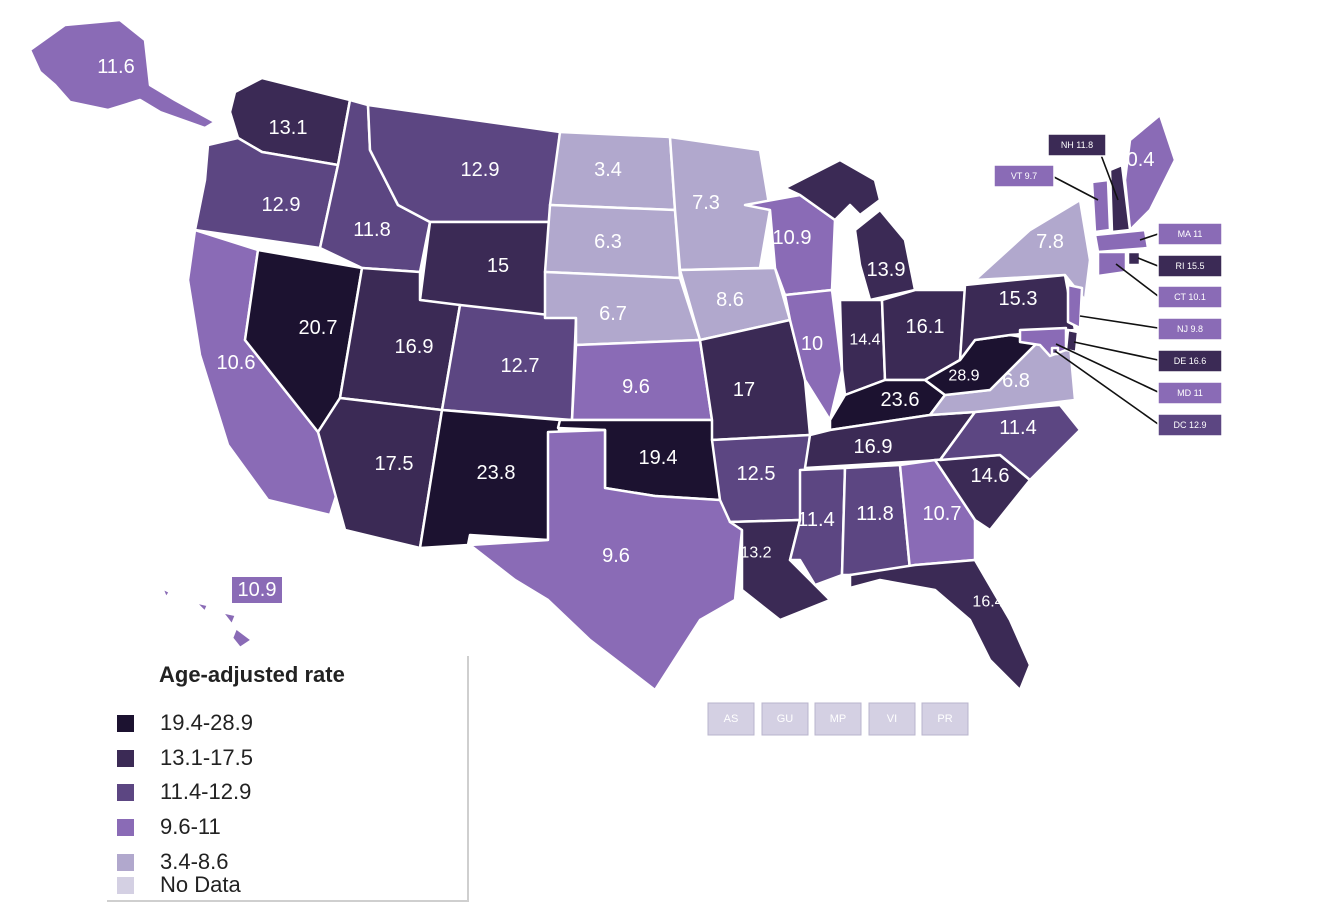  What do you see at coordinates (194, 861) in the screenshot?
I see `legend-label-5: 3.4-8.6` at bounding box center [194, 861].